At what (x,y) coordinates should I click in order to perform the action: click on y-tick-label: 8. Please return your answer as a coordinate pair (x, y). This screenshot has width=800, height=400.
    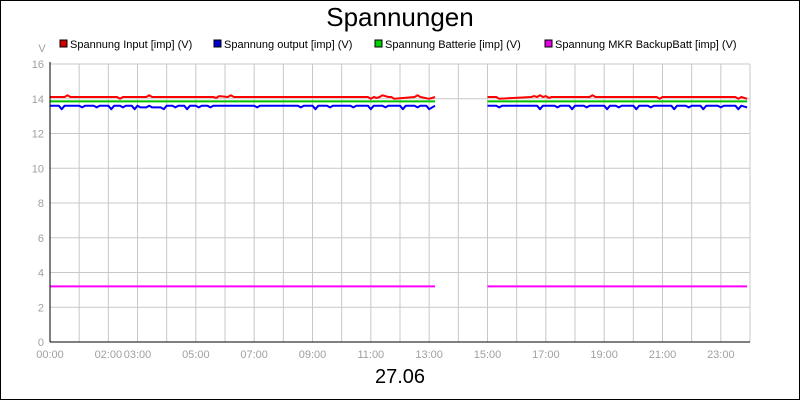
    Looking at the image, I should click on (41, 204).